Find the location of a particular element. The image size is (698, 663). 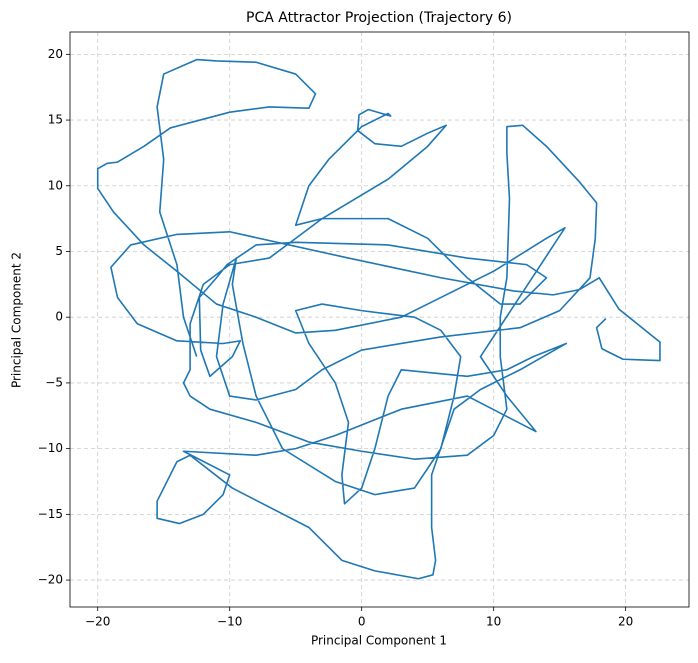

y-tick-label: −5 is located at coordinates (54, 382).